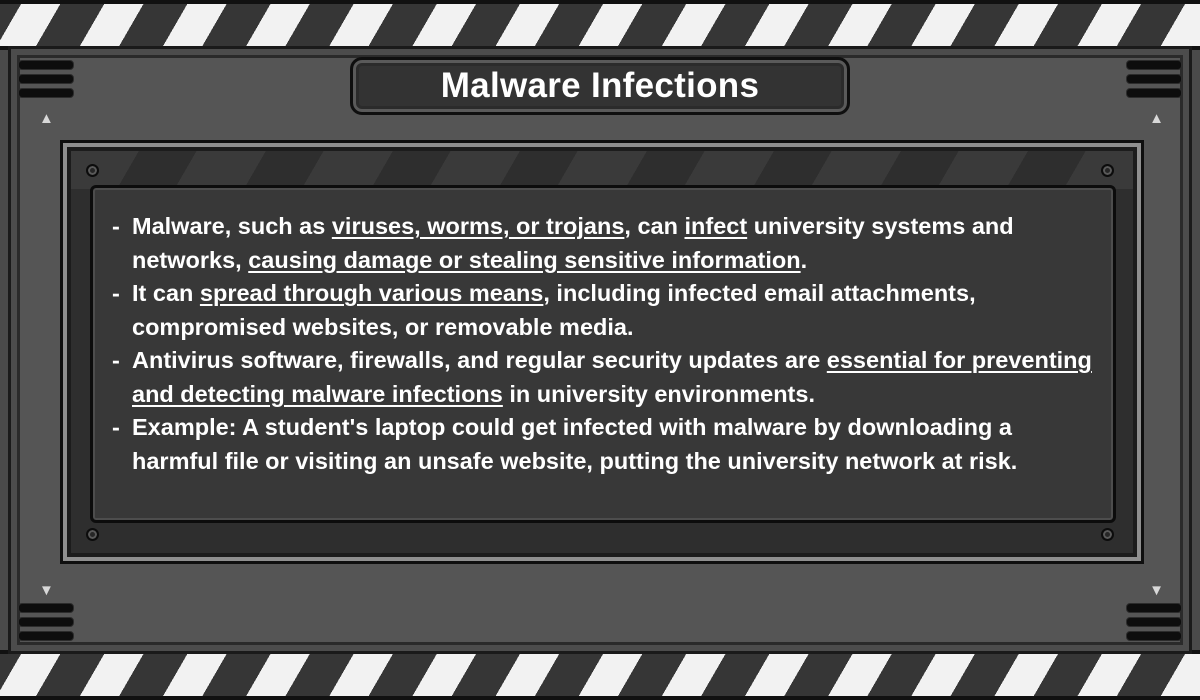 The height and width of the screenshot is (700, 1200). Describe the element at coordinates (232, 226) in the screenshot. I see `bullet-text: Malware, such as` at that location.